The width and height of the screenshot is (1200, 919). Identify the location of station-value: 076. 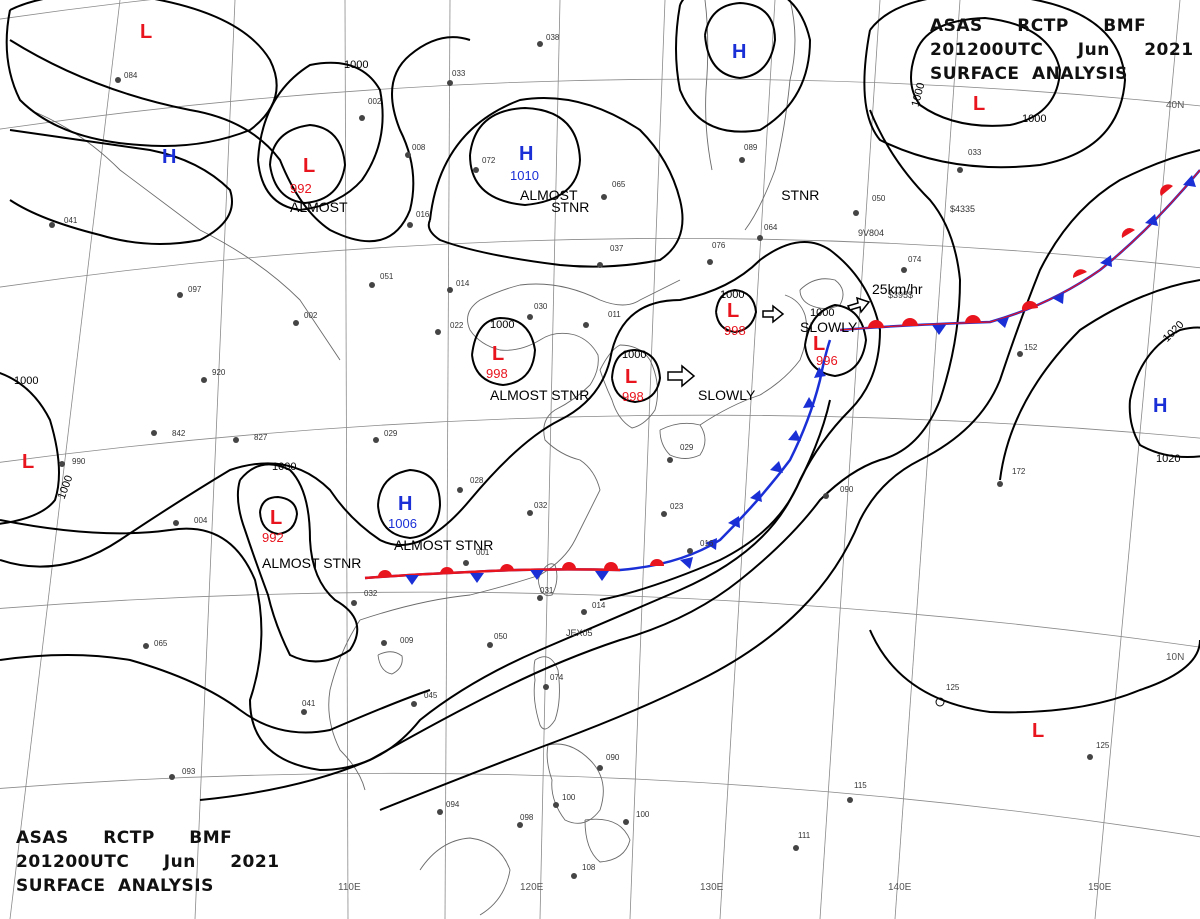
(719, 245).